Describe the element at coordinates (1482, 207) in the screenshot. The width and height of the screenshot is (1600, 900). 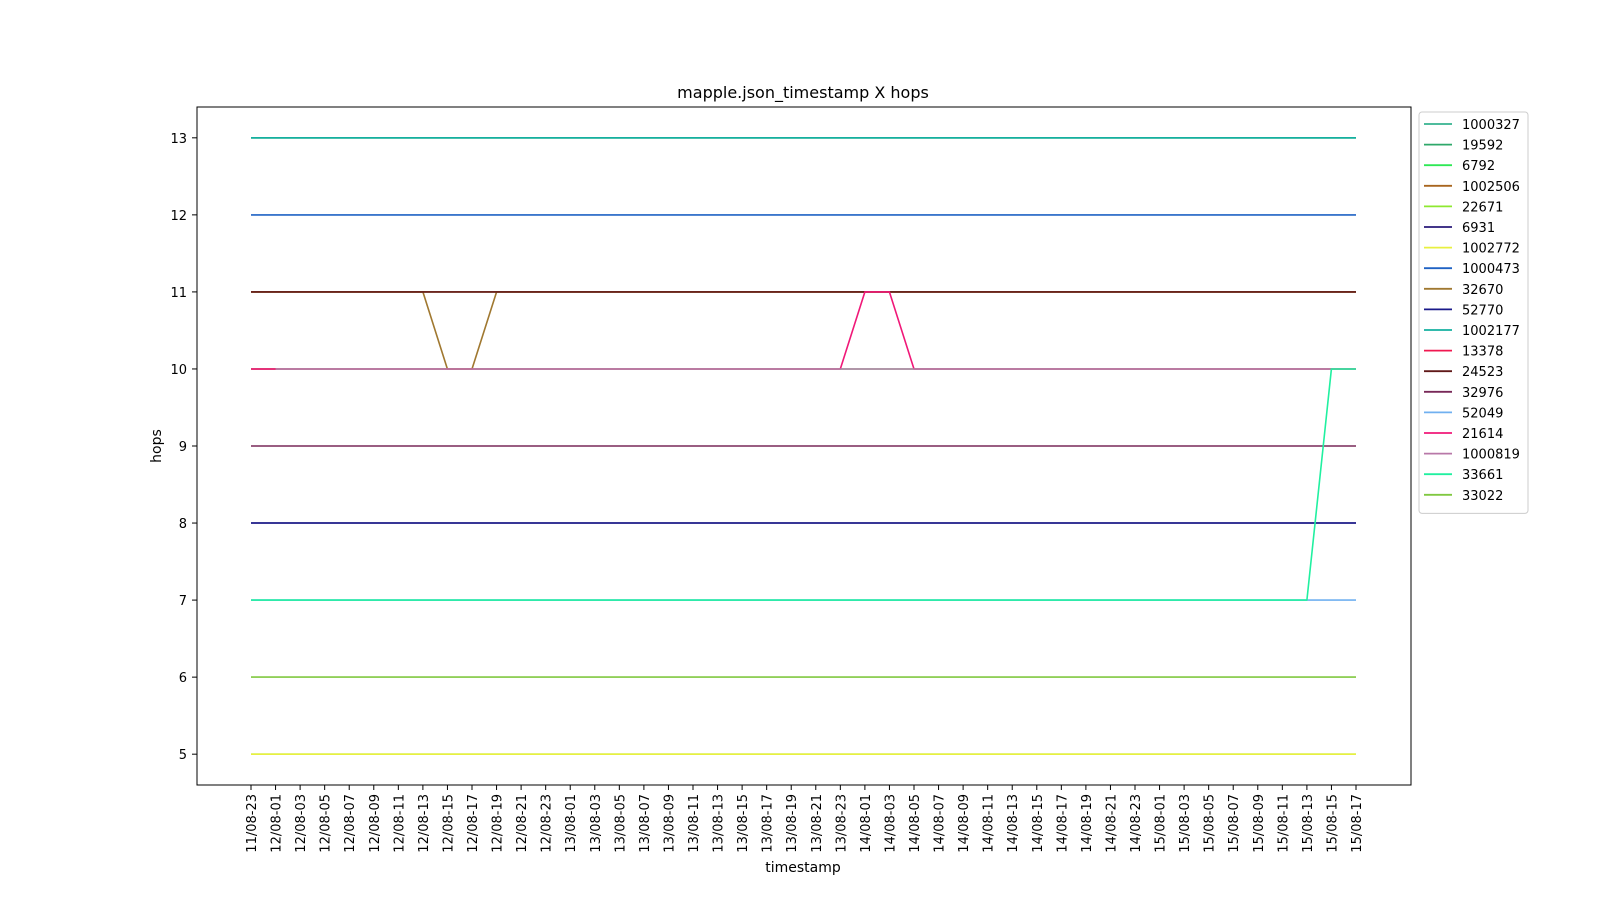
I see `legend-label: 22671` at that location.